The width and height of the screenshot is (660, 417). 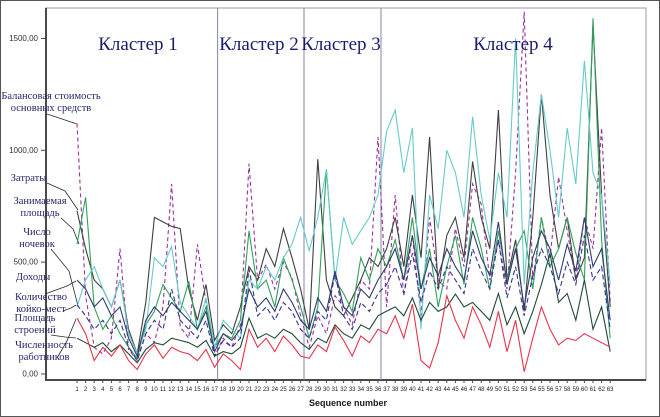 I want to click on x-tick-label: 6, so click(x=120, y=390).